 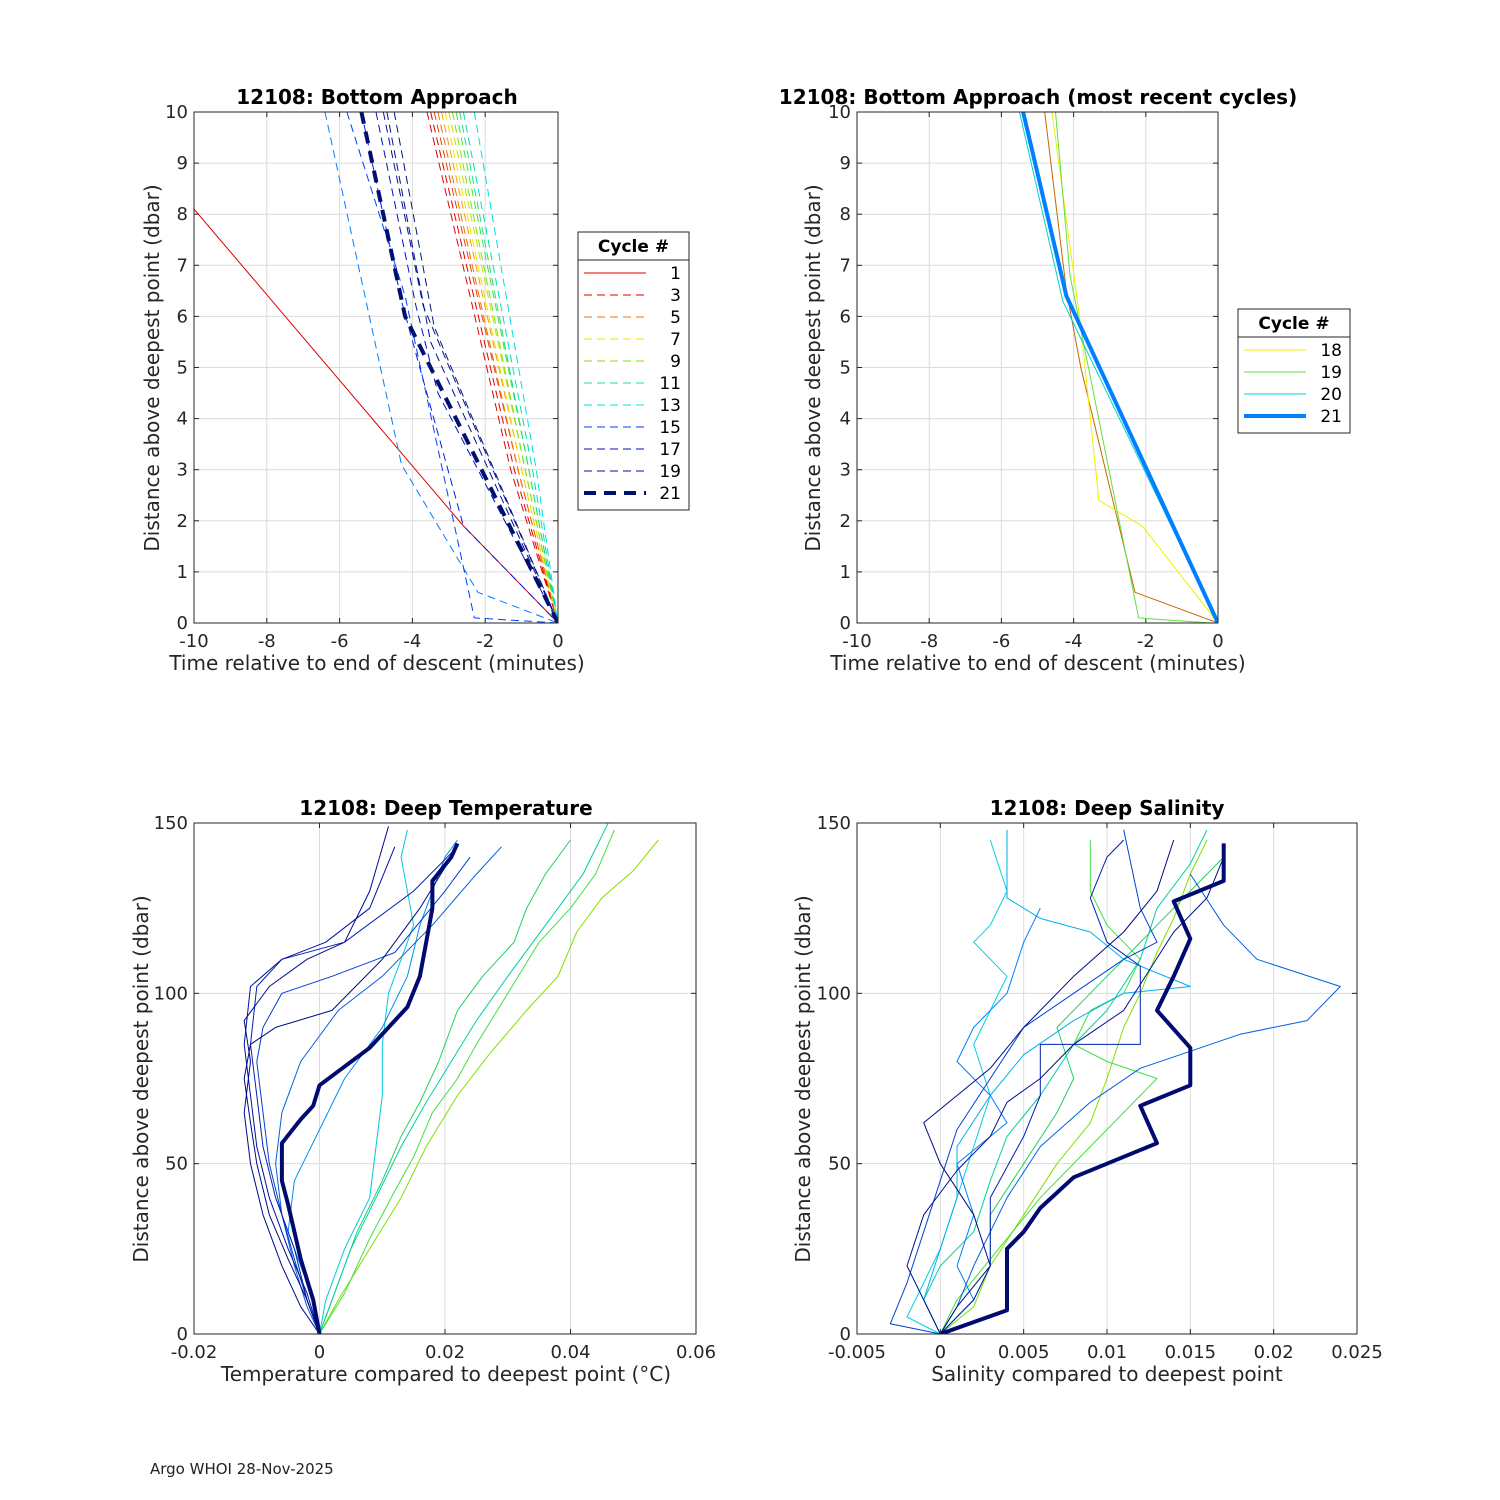 I want to click on y-tick-label: 8, so click(x=182, y=214).